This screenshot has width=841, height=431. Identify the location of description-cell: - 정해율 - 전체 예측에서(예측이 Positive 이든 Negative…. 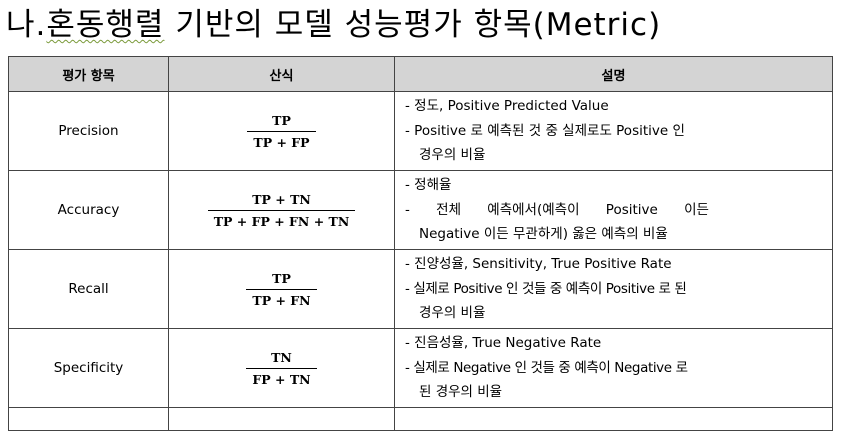
(613, 210).